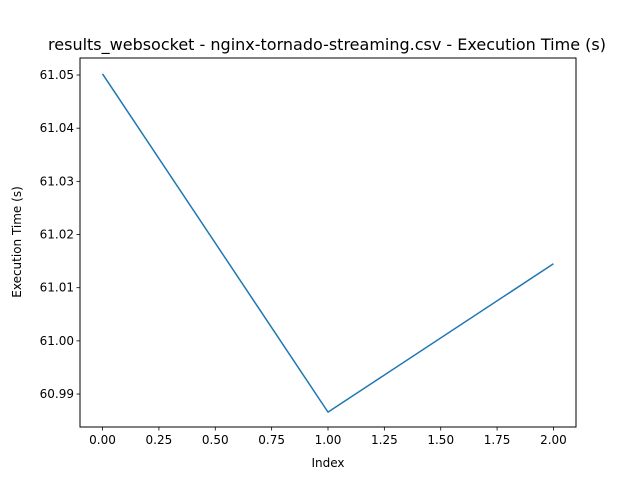  What do you see at coordinates (57, 75) in the screenshot?
I see `y-tick-label: 61.05` at bounding box center [57, 75].